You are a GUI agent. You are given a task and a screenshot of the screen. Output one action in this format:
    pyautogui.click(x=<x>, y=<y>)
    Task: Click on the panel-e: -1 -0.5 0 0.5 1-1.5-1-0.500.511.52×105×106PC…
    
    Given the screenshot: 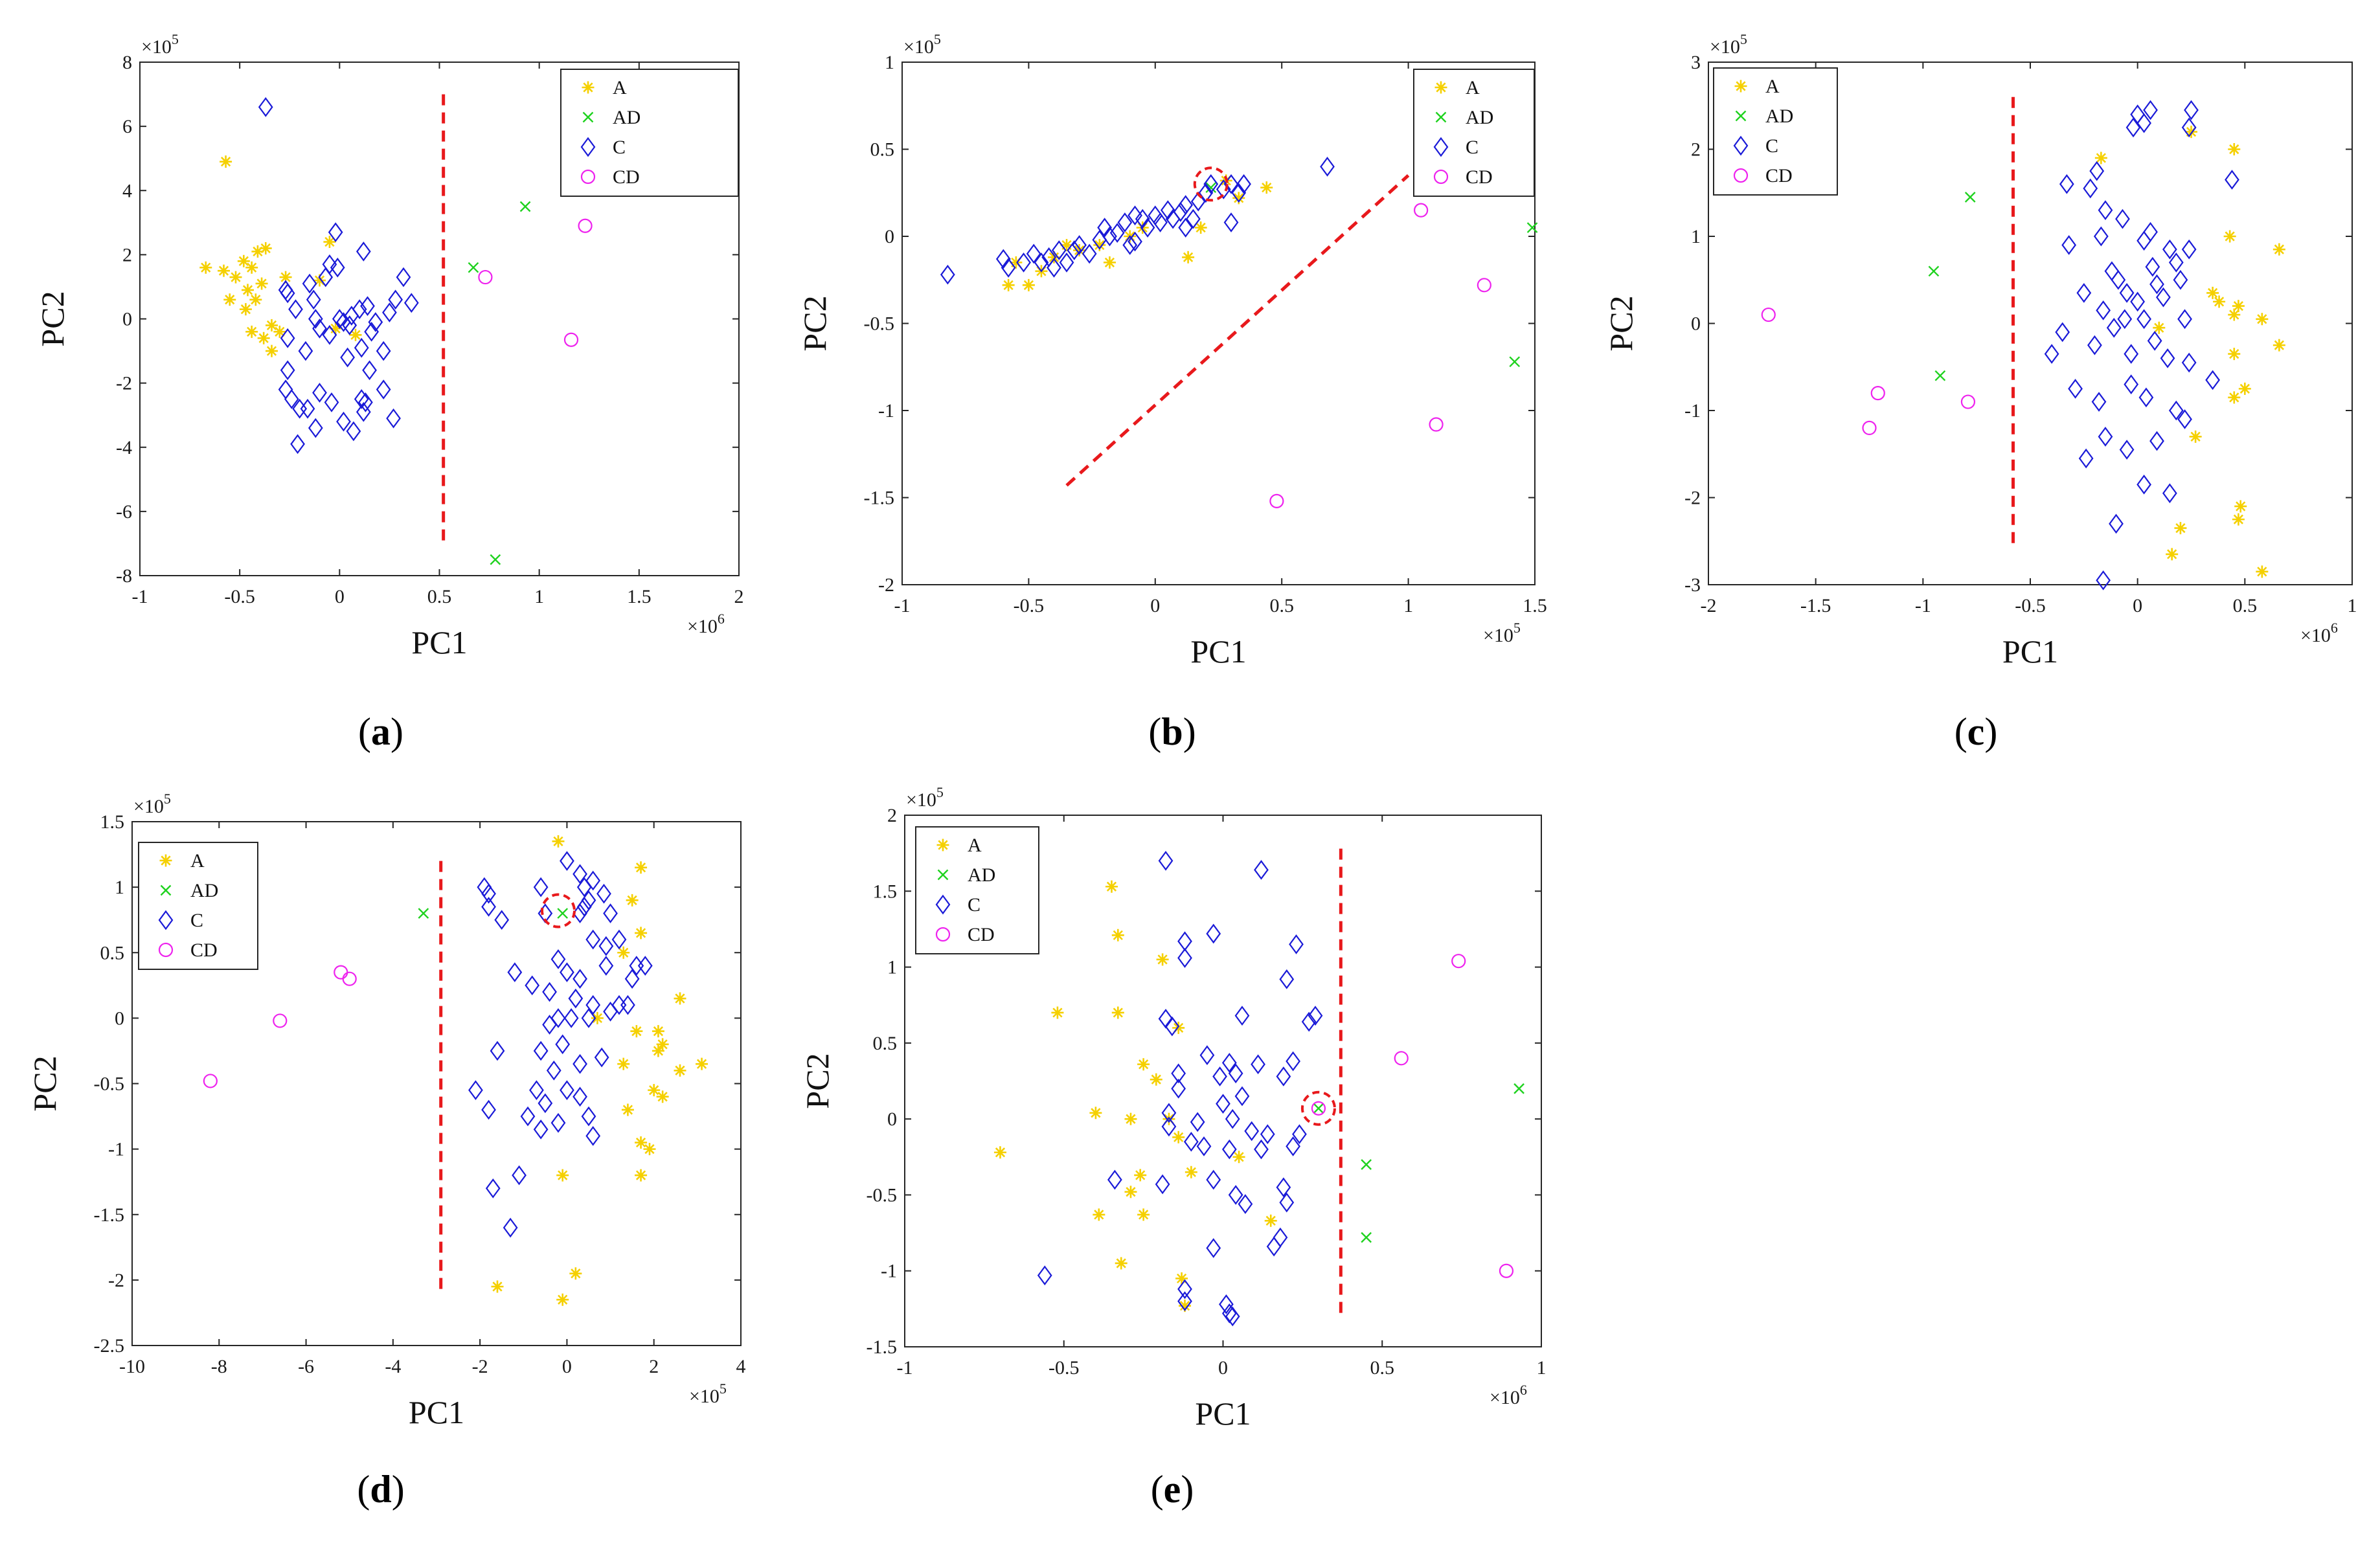 What is the action you would take?
    pyautogui.click(x=1173, y=1147)
    